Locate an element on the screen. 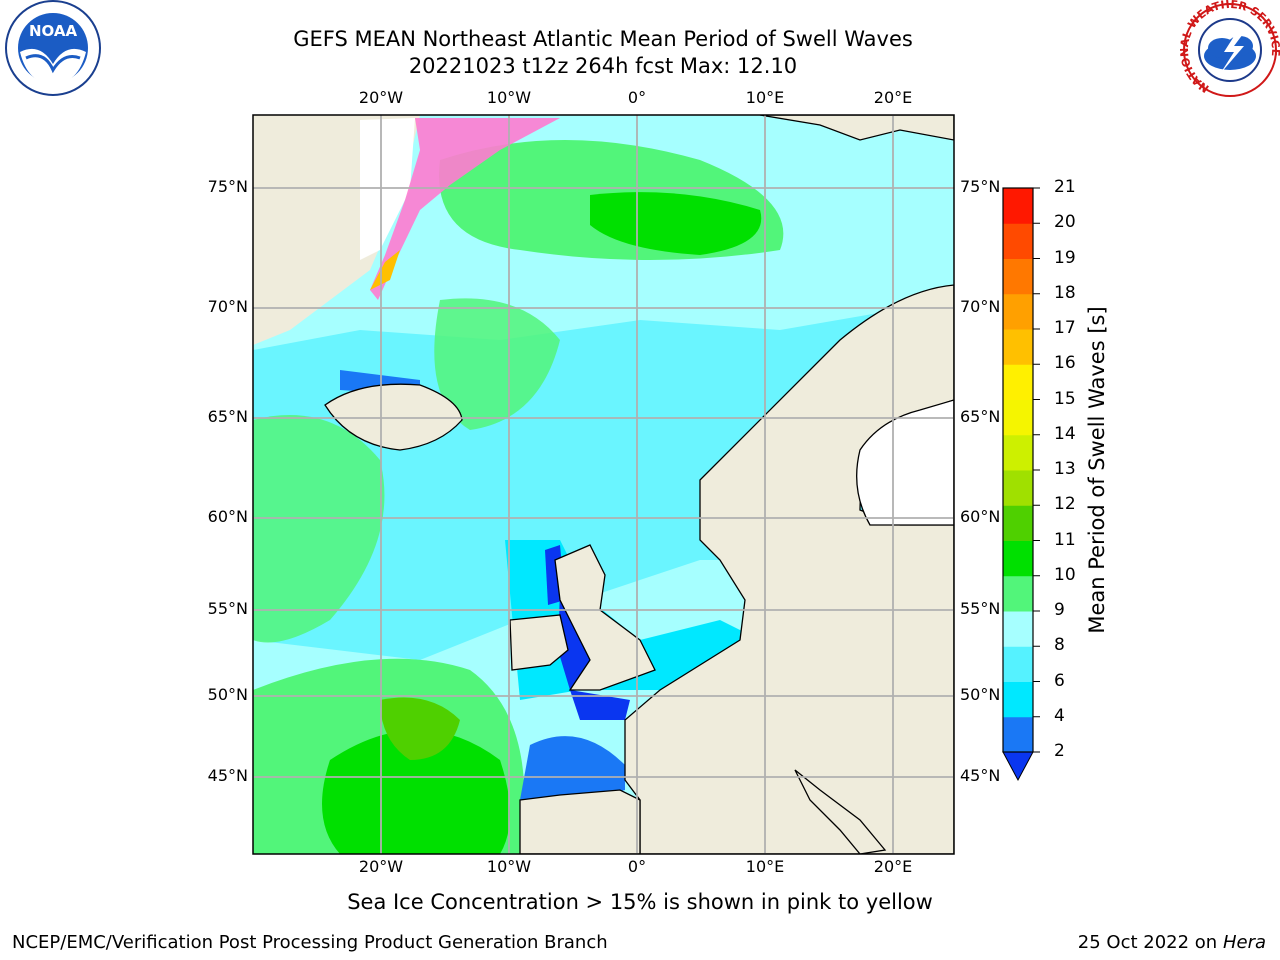 The width and height of the screenshot is (1280, 960). colorbar-tick-label: 19 is located at coordinates (1065, 257).